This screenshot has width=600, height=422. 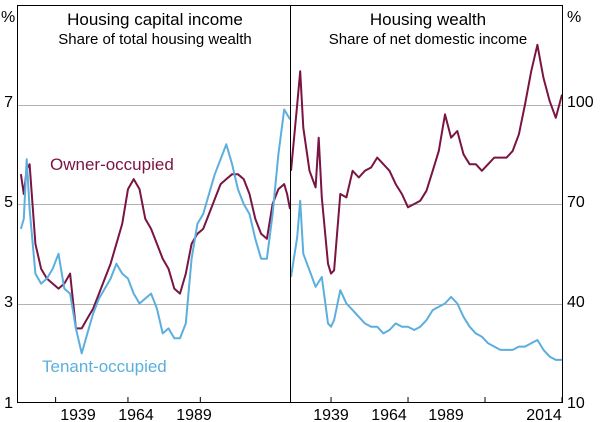 I want to click on owner-occupied-label: Owner-occupied, so click(x=112, y=164).